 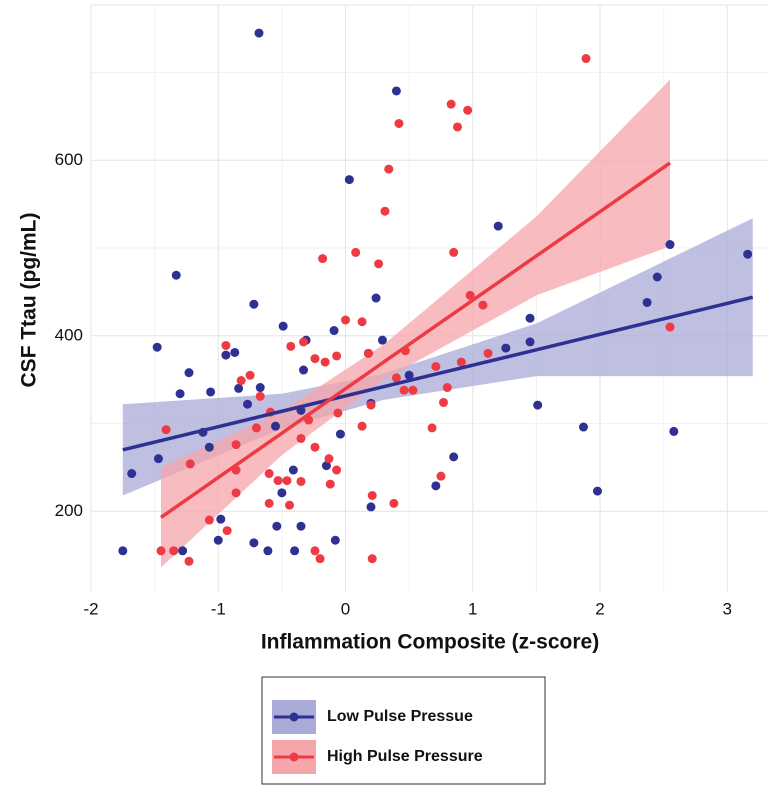 What do you see at coordinates (400, 716) in the screenshot?
I see `legend-label: Low Pulse Pressue` at bounding box center [400, 716].